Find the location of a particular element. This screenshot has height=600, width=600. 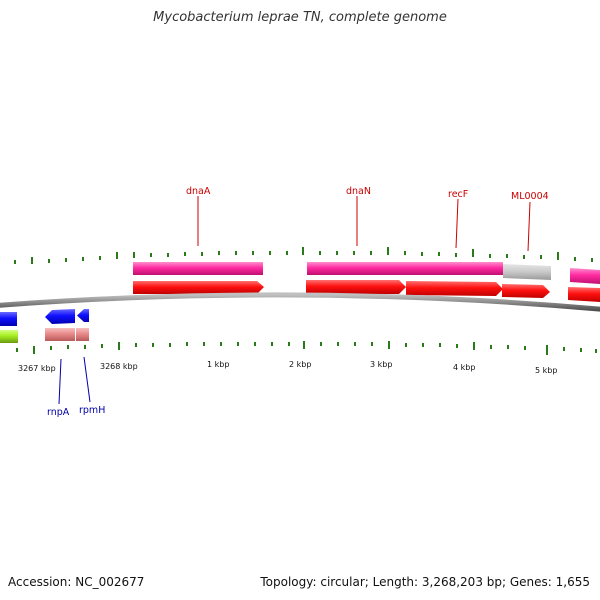

reverse-rna-track is located at coordinates (44, 335).